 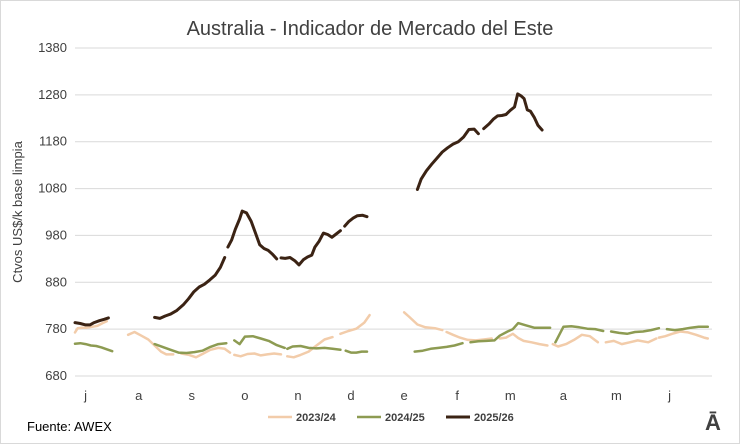 What do you see at coordinates (69, 426) in the screenshot?
I see `source-label: Fuente: AWEX` at bounding box center [69, 426].